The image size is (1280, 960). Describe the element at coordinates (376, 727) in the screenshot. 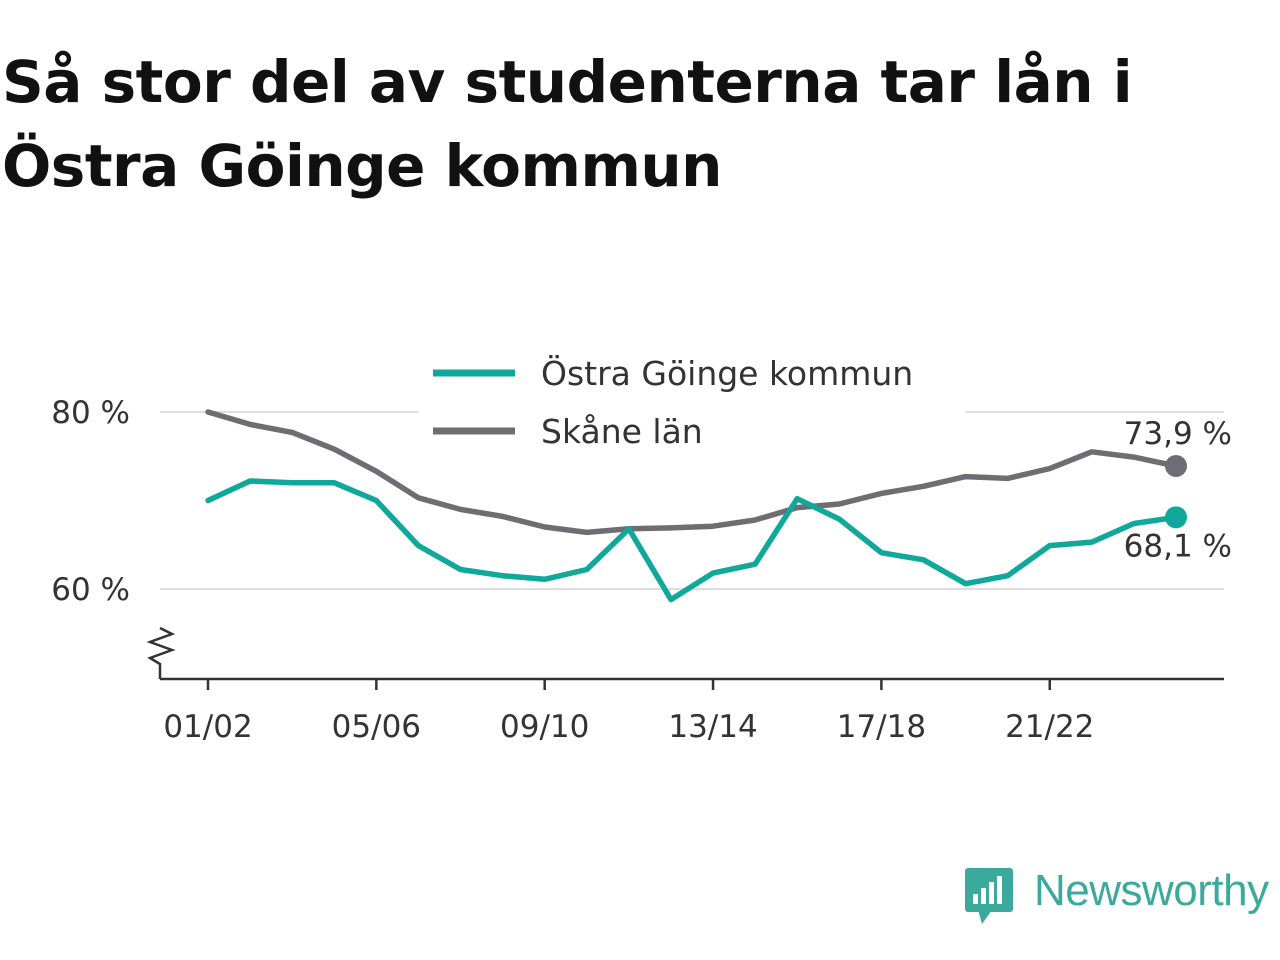

I see `x-tick-label: 05/06` at that location.